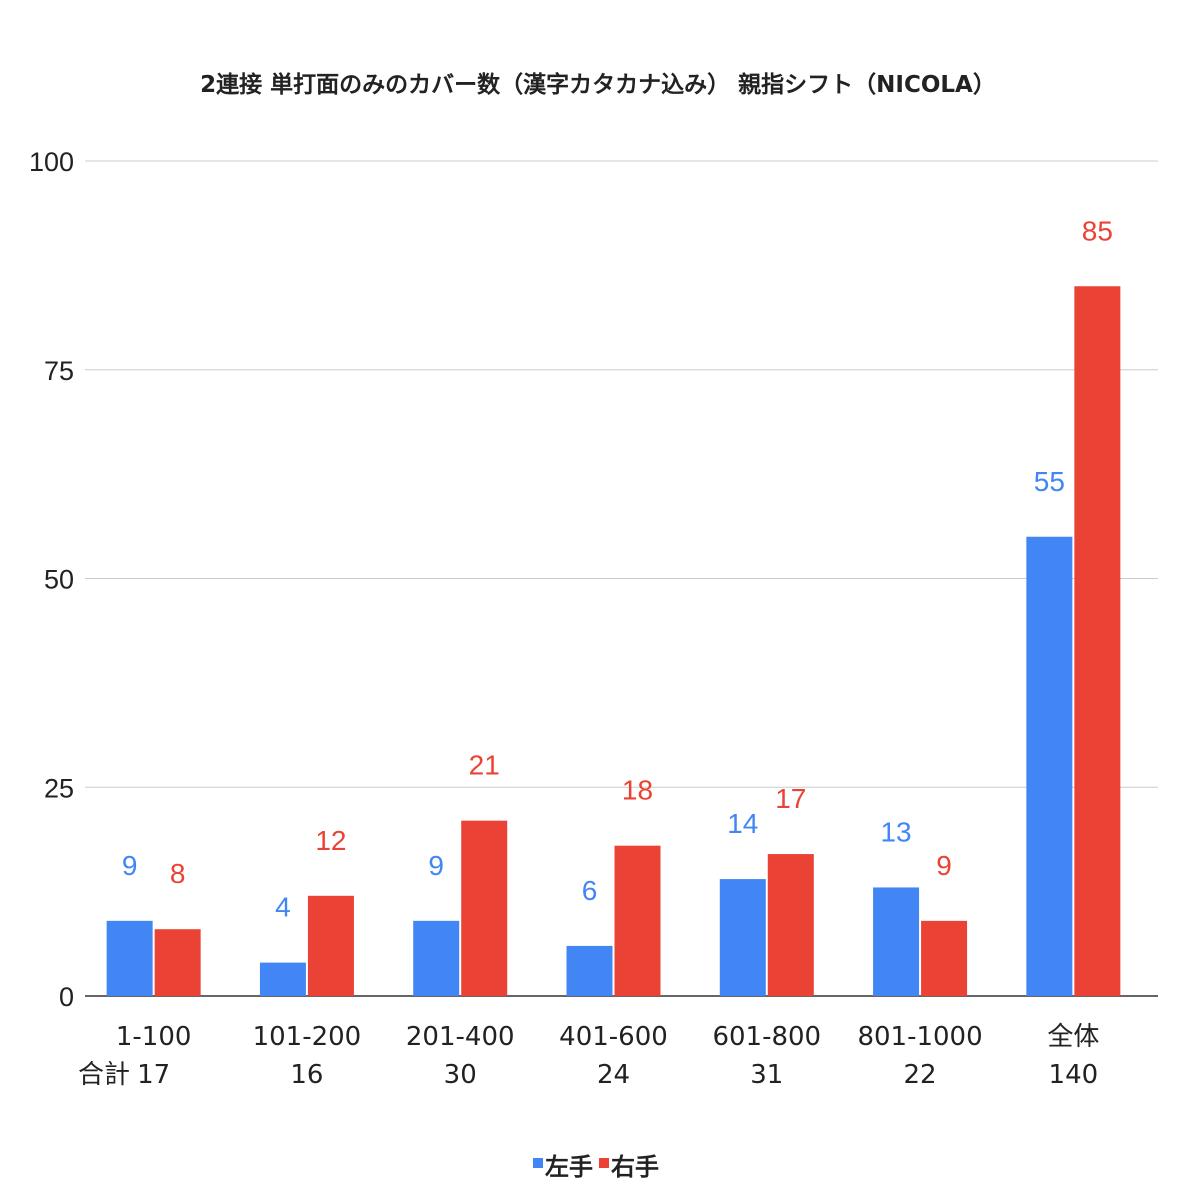 This screenshot has width=1196, height=1196. Describe the element at coordinates (635, 1167) in the screenshot. I see `legend-label: 右手` at that location.